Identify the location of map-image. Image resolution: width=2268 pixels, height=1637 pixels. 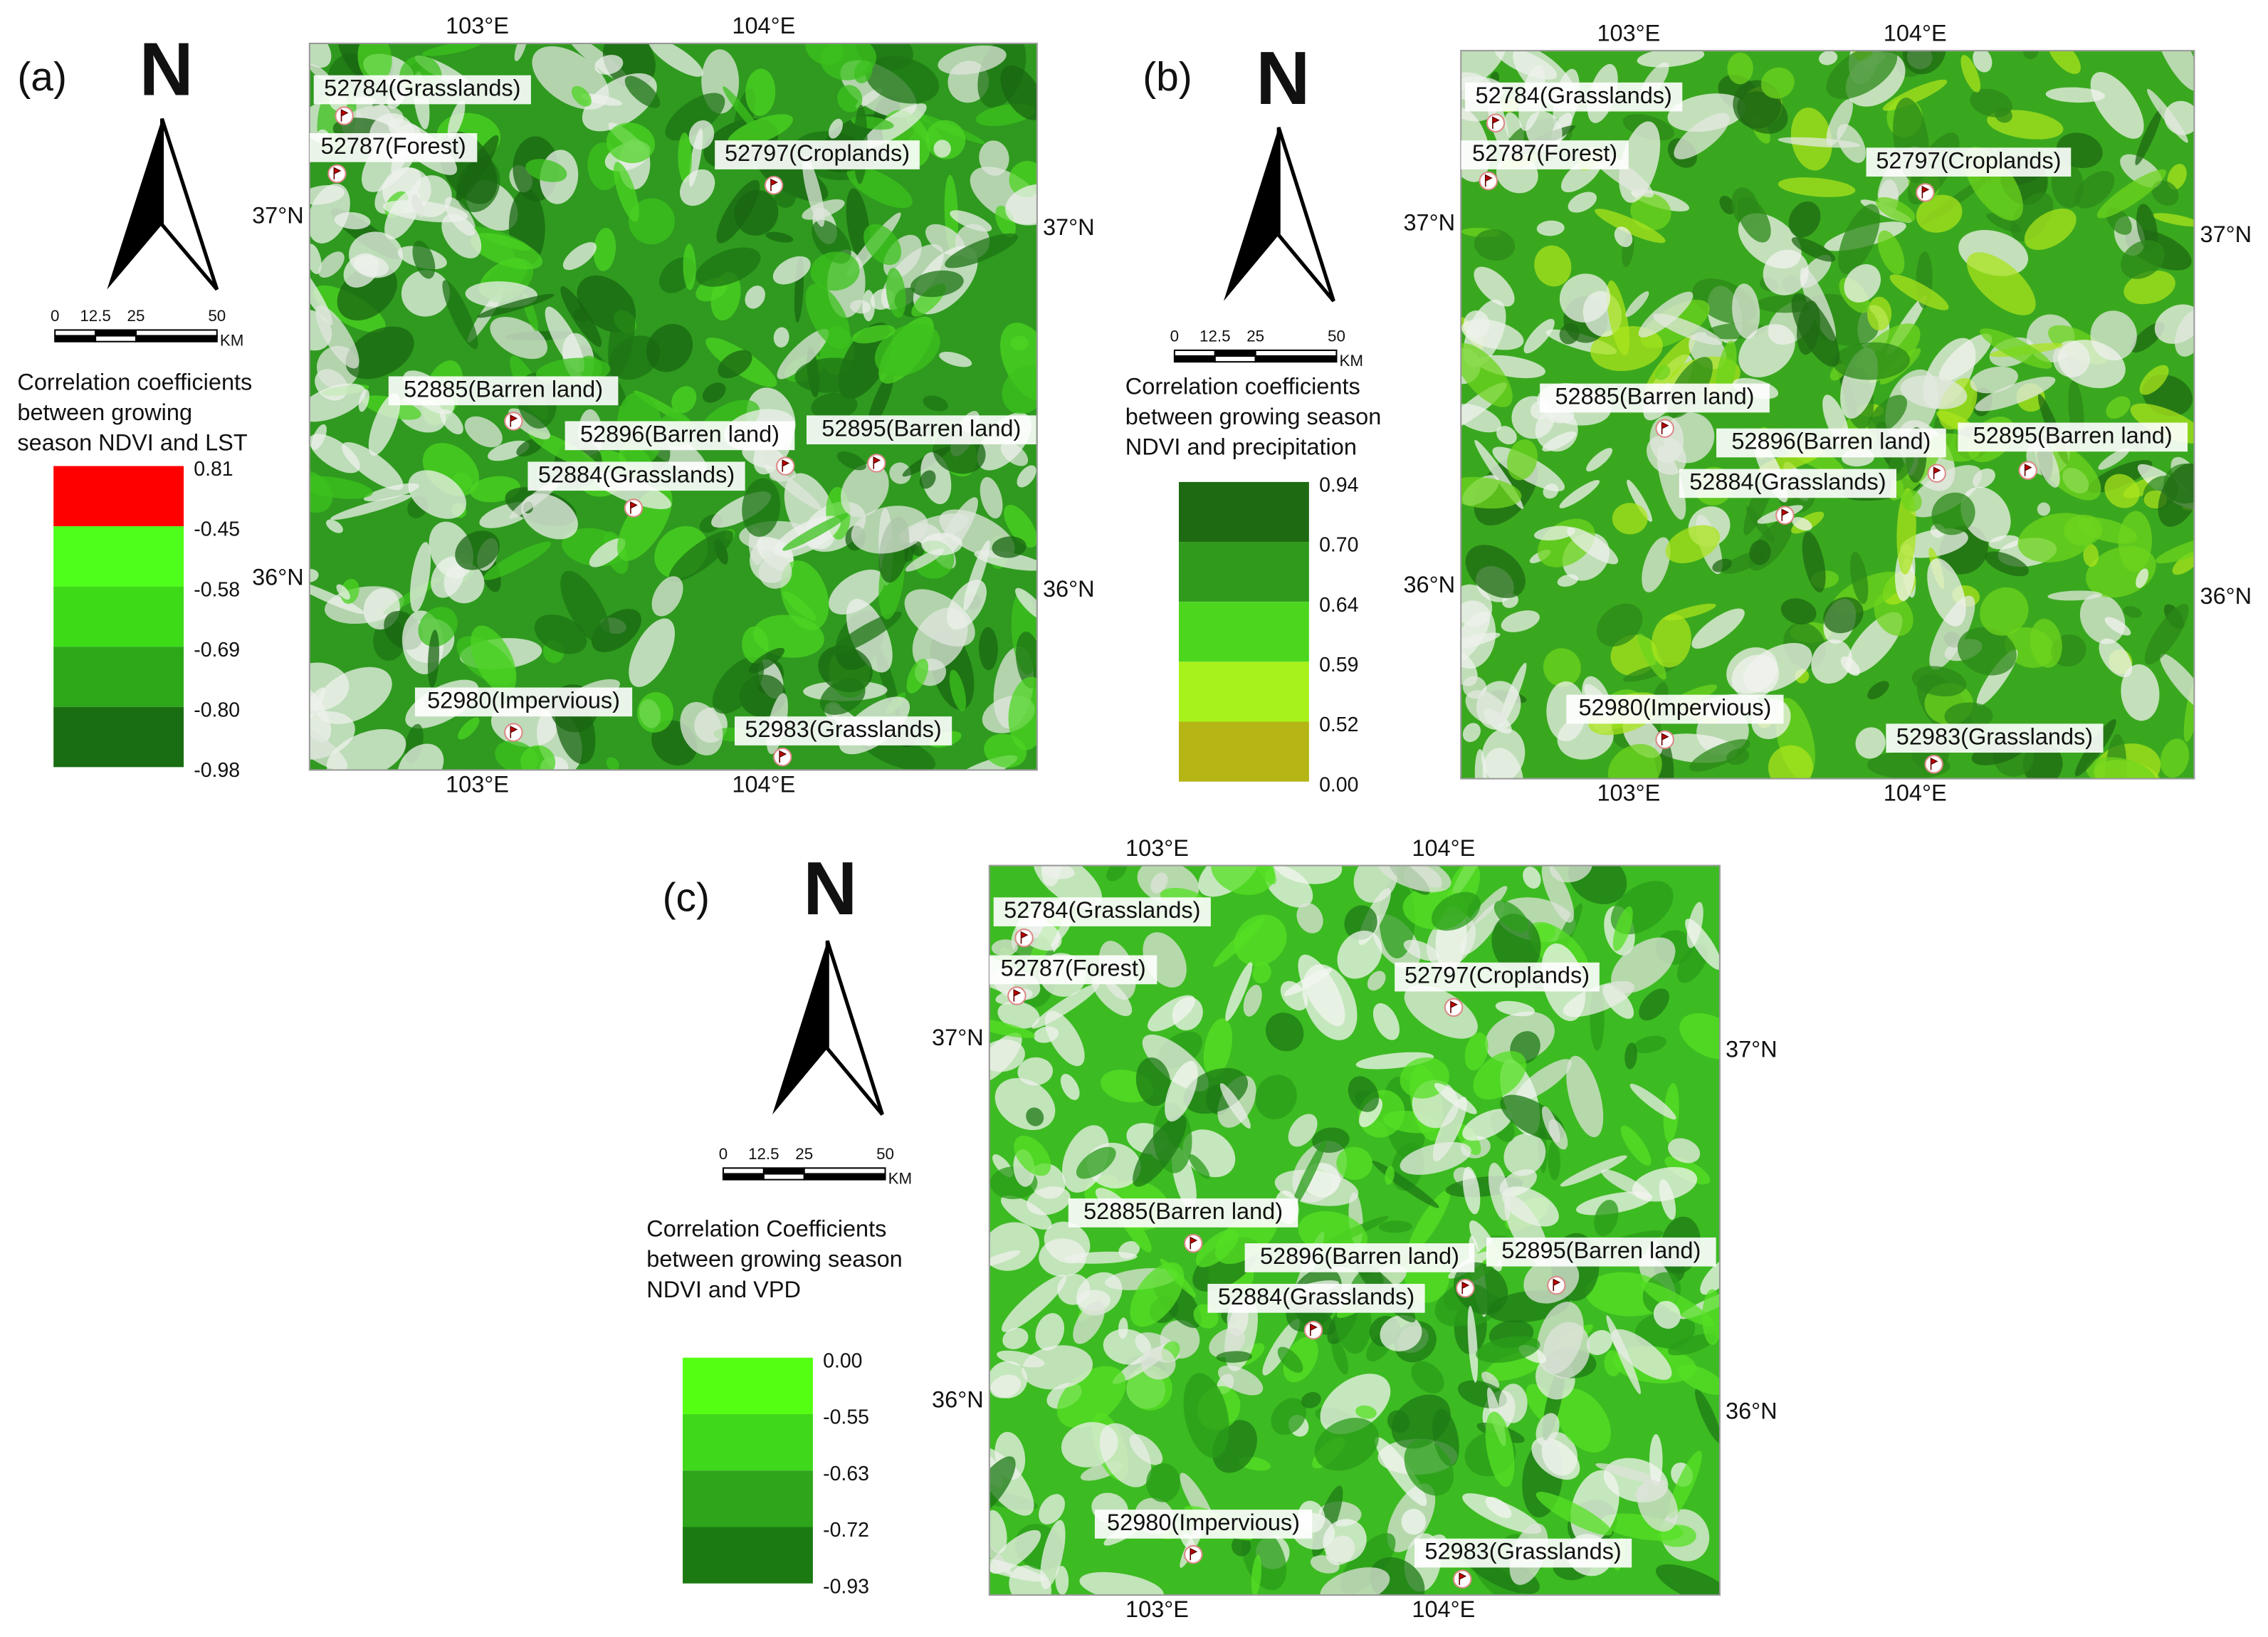
(1828, 415).